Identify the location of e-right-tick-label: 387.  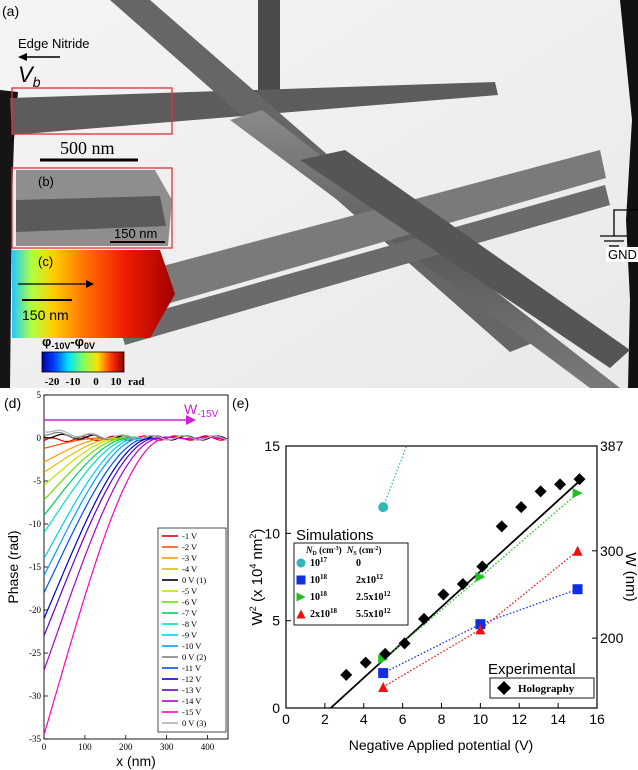
(612, 446).